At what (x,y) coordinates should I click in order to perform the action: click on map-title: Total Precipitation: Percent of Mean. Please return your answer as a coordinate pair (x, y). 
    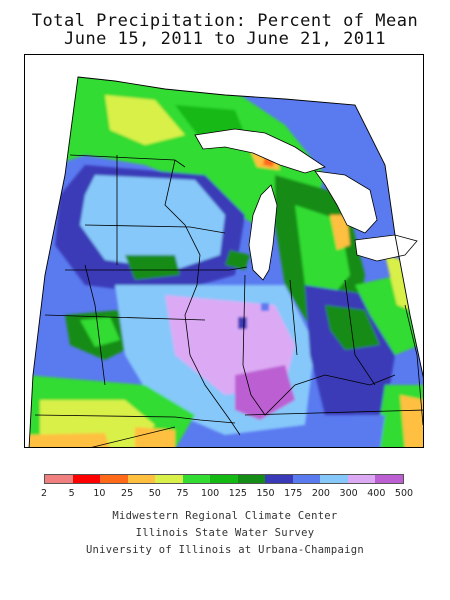
    Looking at the image, I should click on (225, 21).